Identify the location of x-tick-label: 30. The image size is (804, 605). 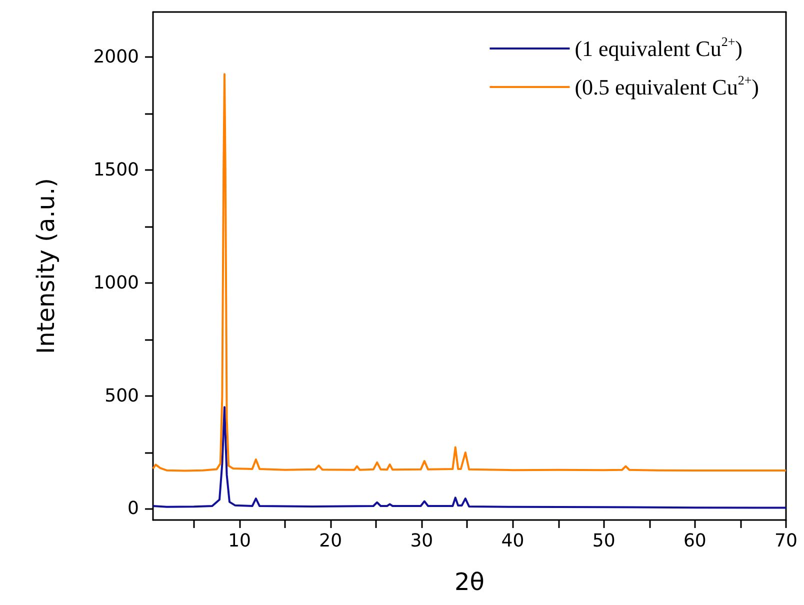
(422, 541).